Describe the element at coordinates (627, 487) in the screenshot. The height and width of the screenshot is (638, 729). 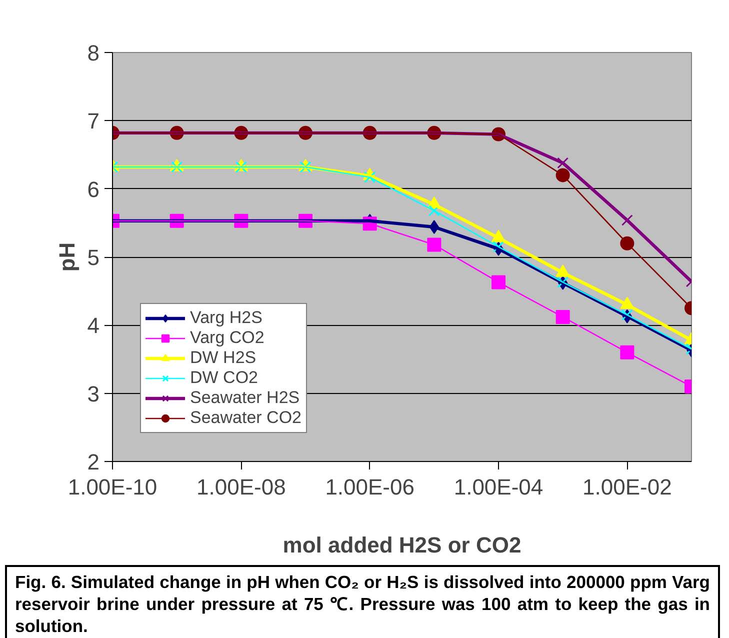
I see `x-tick-label: 1.00E-02` at that location.